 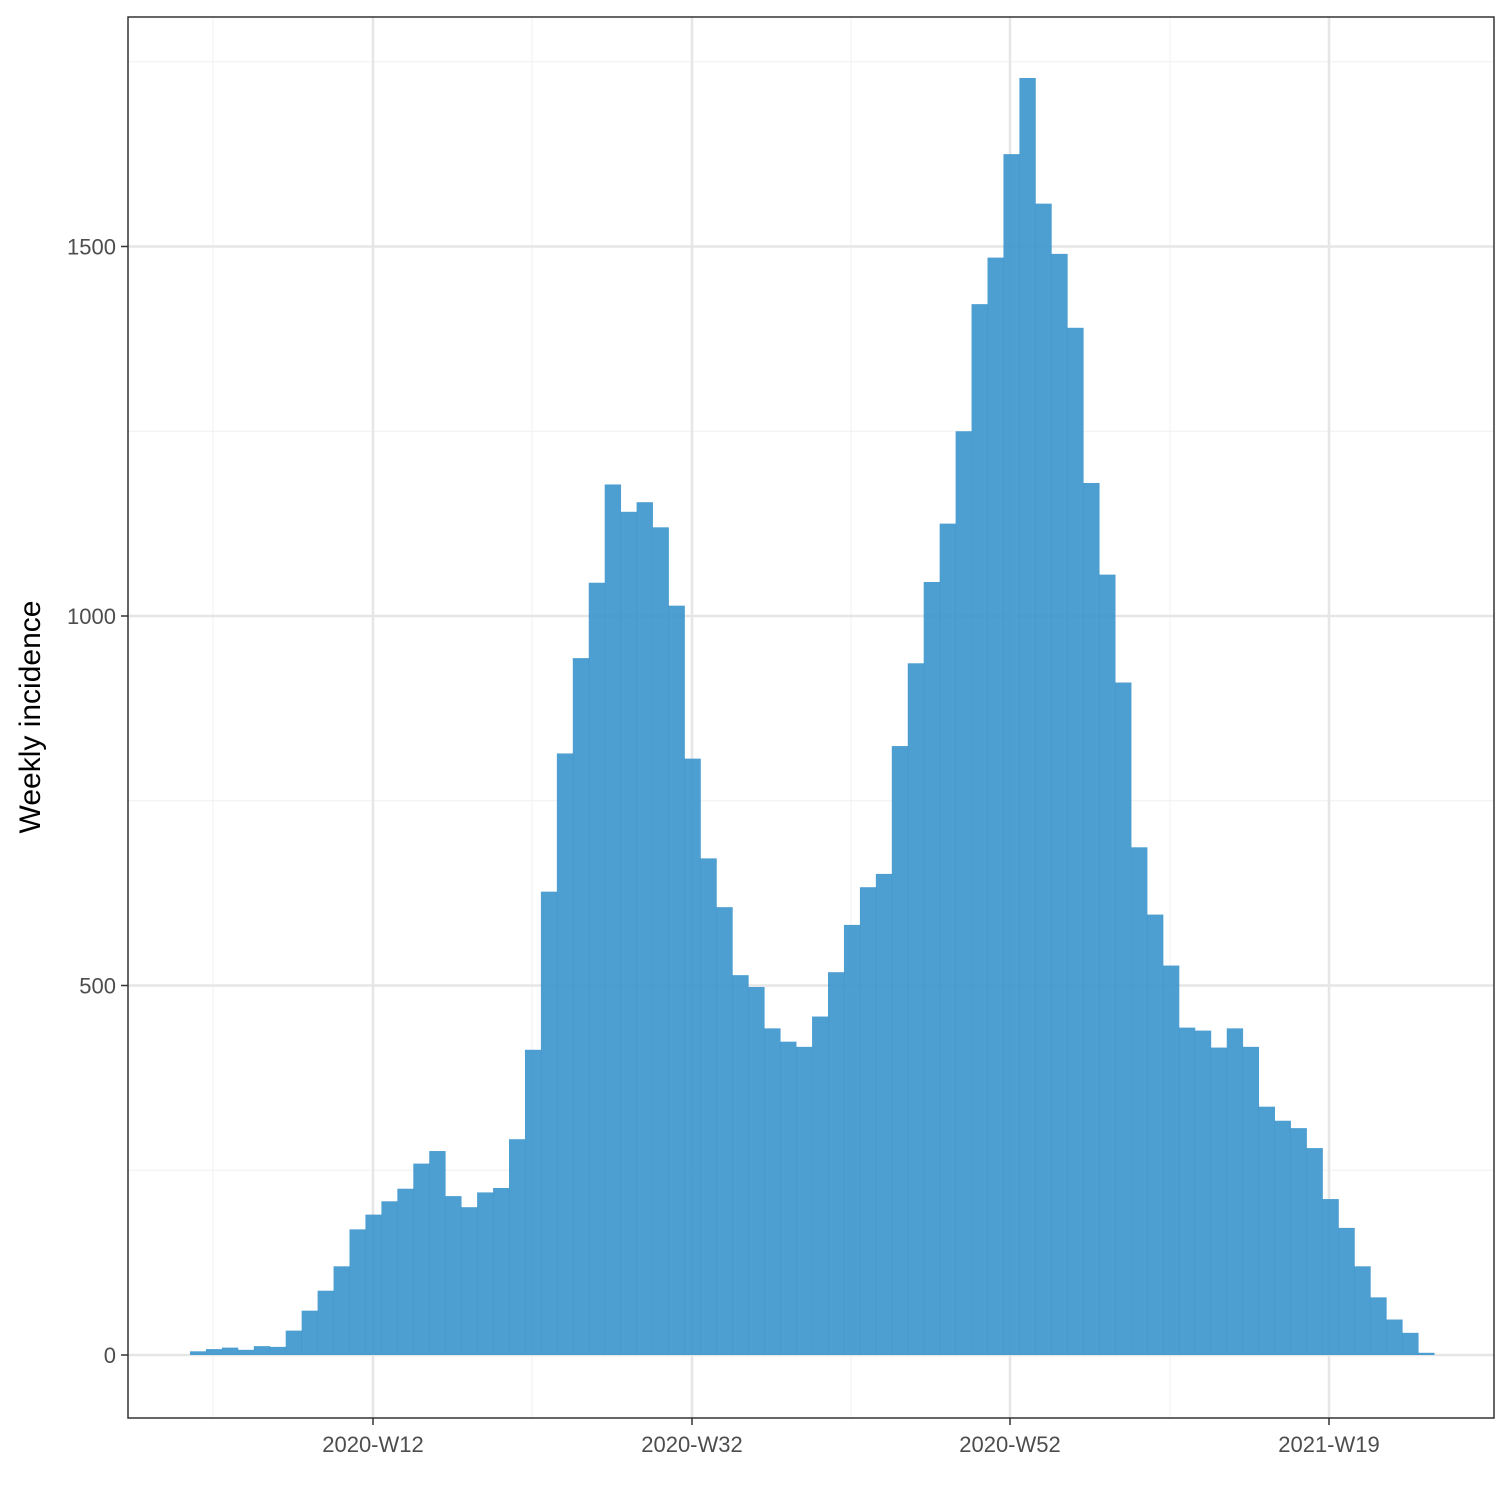 I want to click on x-tick-label: 2020-W52, so click(x=1010, y=1444).